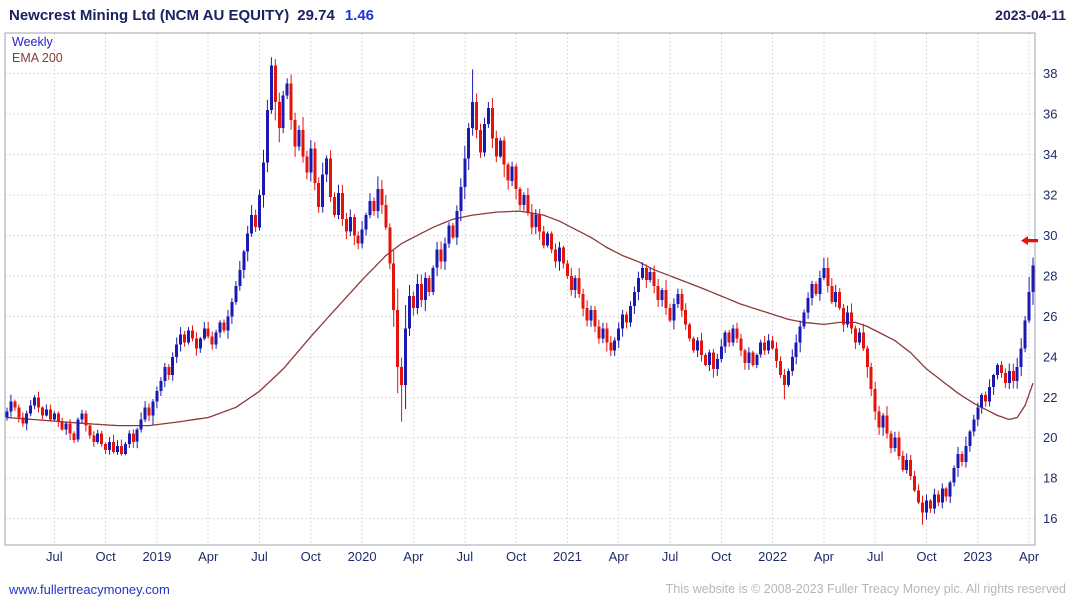 This screenshot has height=600, width=1075. What do you see at coordinates (1029, 241) in the screenshot?
I see `last-price-marker` at bounding box center [1029, 241].